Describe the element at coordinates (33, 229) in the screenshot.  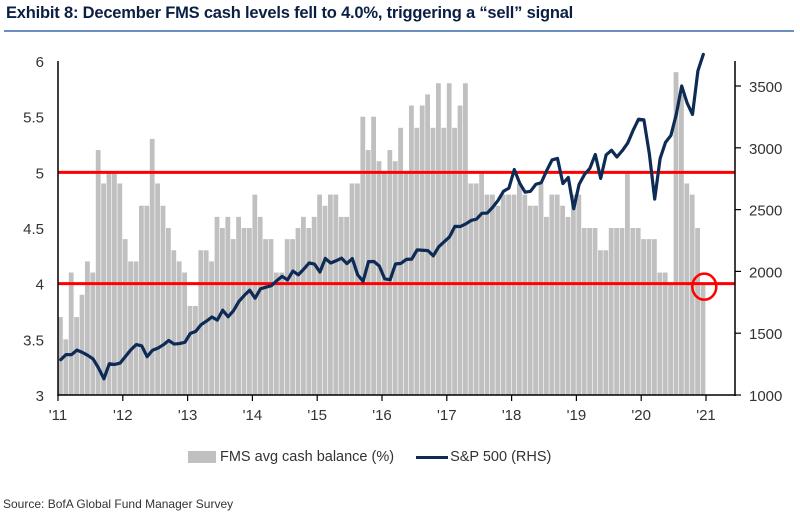
I see `left-tick-label: 4.5` at that location.